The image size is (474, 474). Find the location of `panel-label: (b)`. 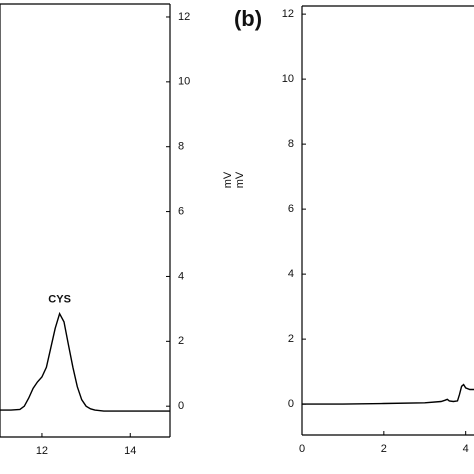

panel-label: (b) is located at coordinates (248, 18).